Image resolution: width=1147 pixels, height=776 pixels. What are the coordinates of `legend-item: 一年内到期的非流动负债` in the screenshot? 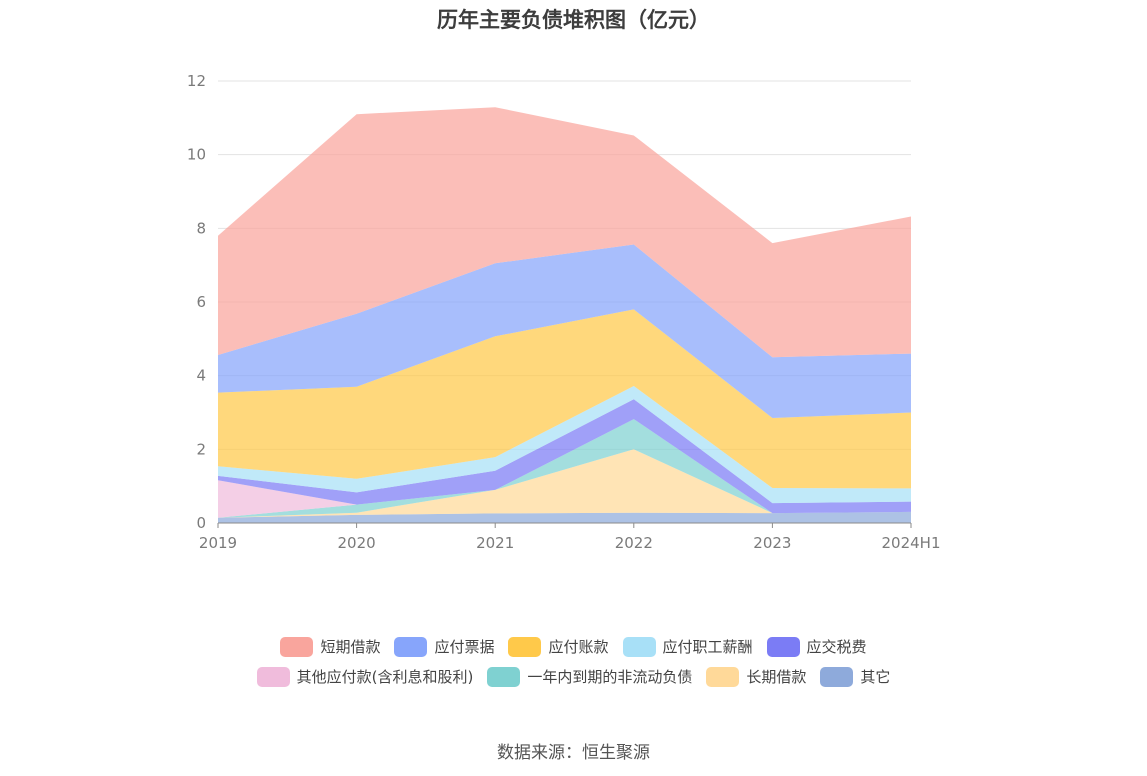 It's located at (589, 676).